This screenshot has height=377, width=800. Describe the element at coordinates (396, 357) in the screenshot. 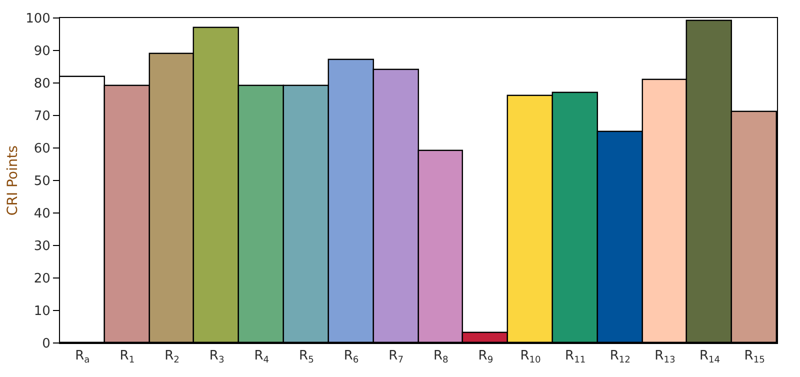

I see `x-tick-label: R$_{7}$` at that location.